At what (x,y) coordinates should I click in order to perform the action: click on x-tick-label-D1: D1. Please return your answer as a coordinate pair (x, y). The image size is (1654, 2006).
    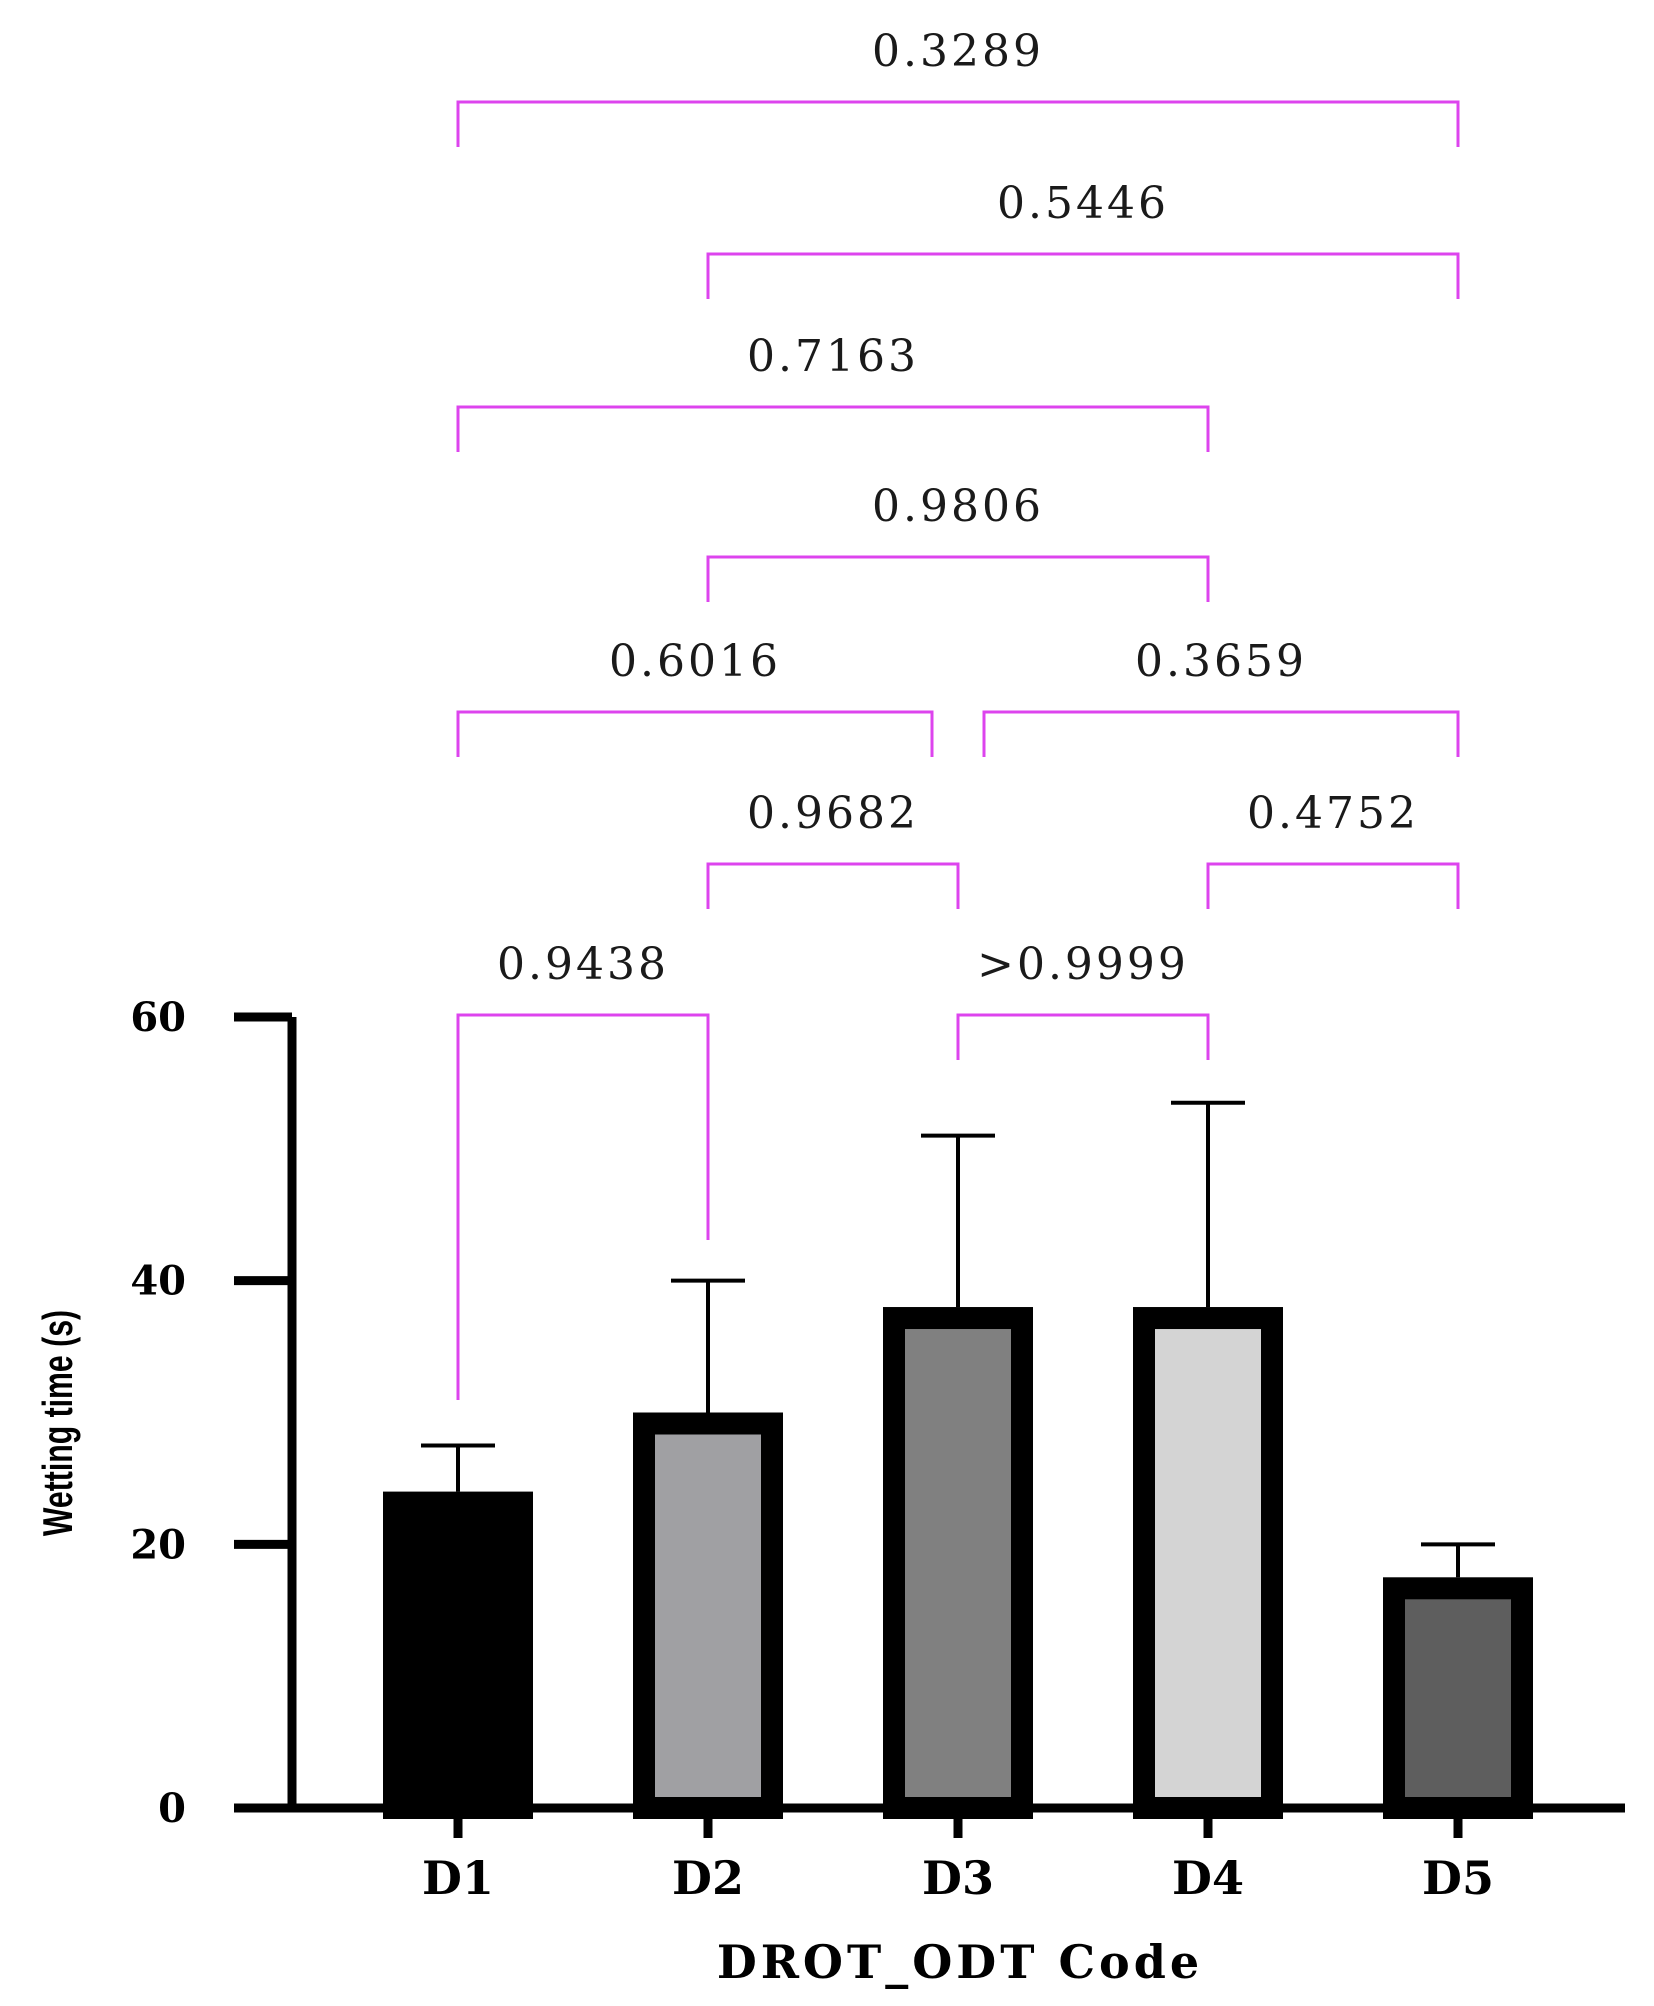
    Looking at the image, I should click on (458, 1878).